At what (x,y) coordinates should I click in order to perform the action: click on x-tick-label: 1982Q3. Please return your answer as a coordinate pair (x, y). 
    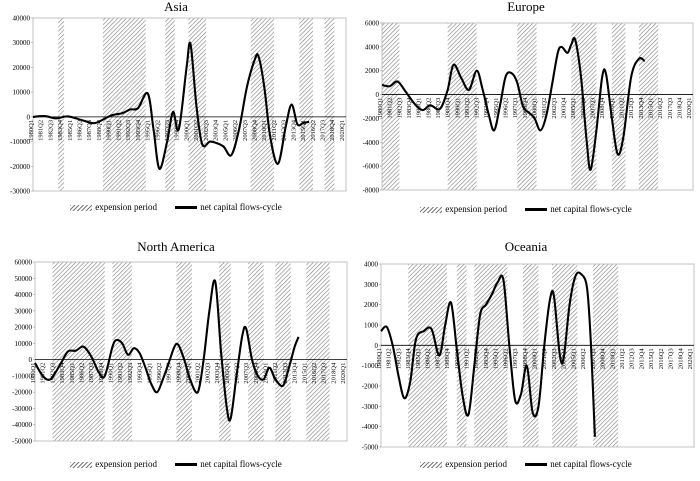
    Looking at the image, I should click on (50, 130).